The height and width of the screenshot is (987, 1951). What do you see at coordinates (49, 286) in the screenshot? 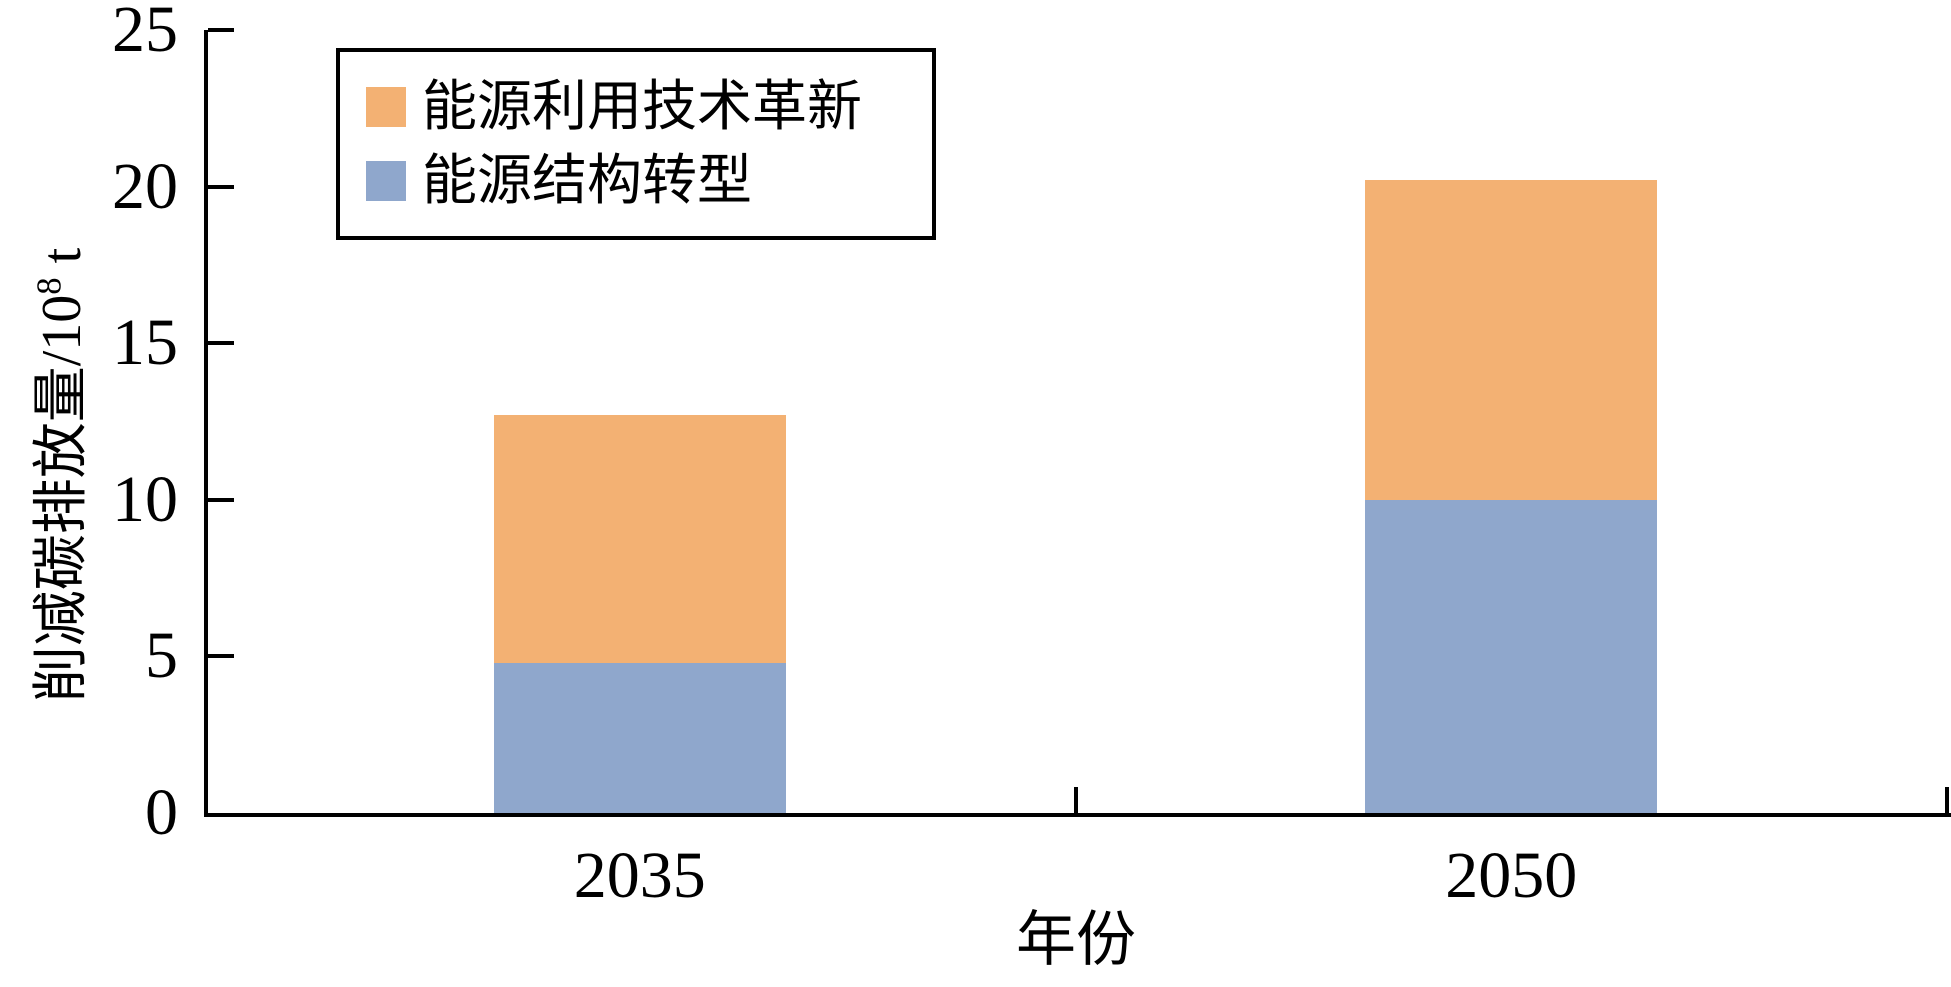
I see `y-axis-title-superscript: 8` at bounding box center [49, 286].